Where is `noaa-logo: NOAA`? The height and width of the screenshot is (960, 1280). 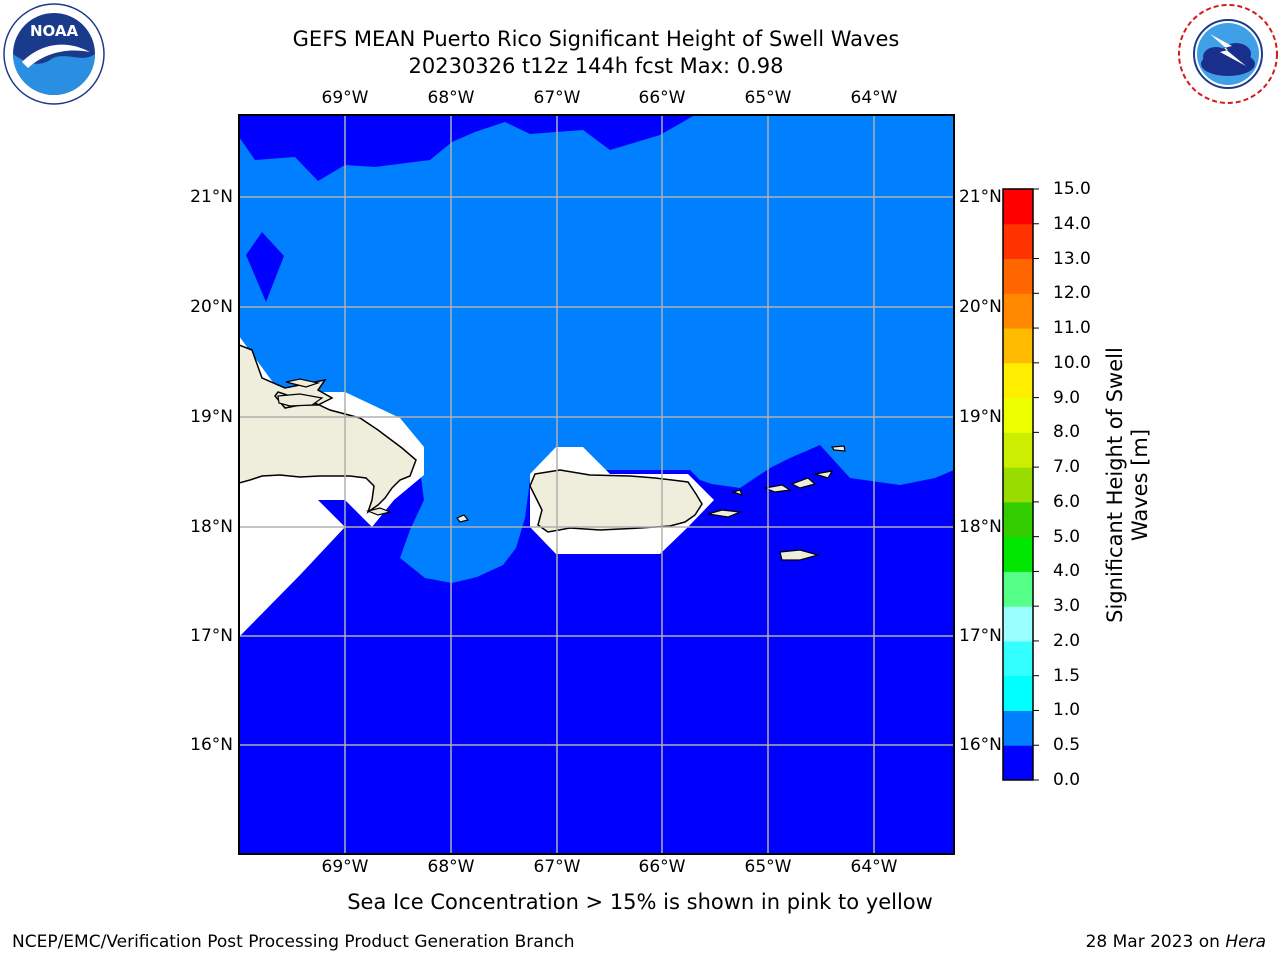
noaa-logo: NOAA is located at coordinates (54, 54).